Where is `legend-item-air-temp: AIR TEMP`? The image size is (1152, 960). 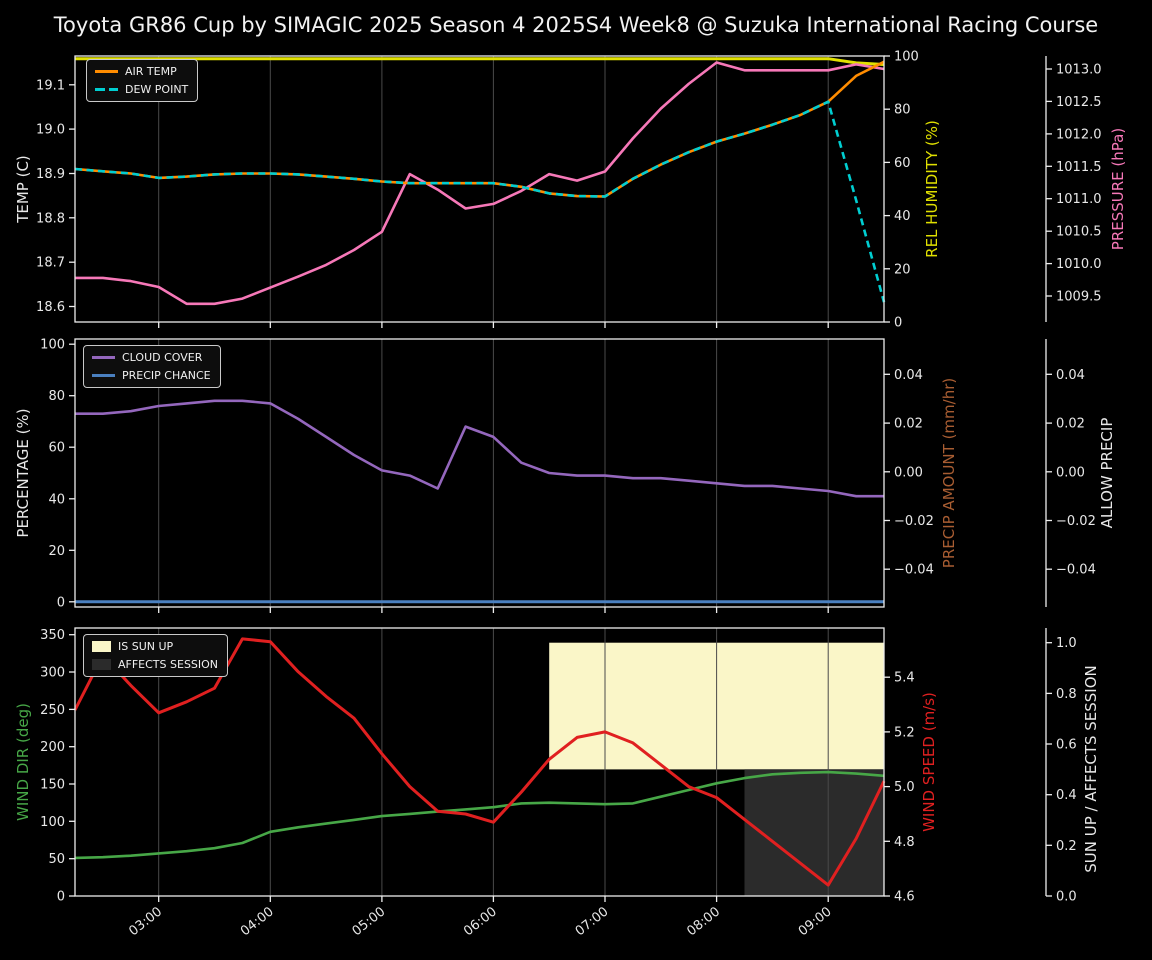
legend-item-air-temp: AIR TEMP is located at coordinates (141, 71).